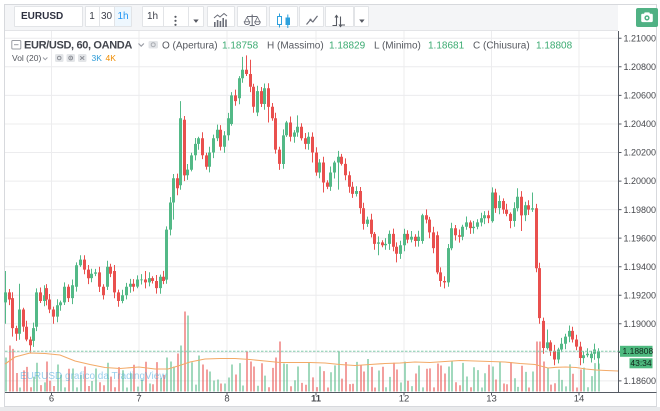 This screenshot has width=660, height=411. I want to click on svg-text: L (Minimo), so click(397, 46).